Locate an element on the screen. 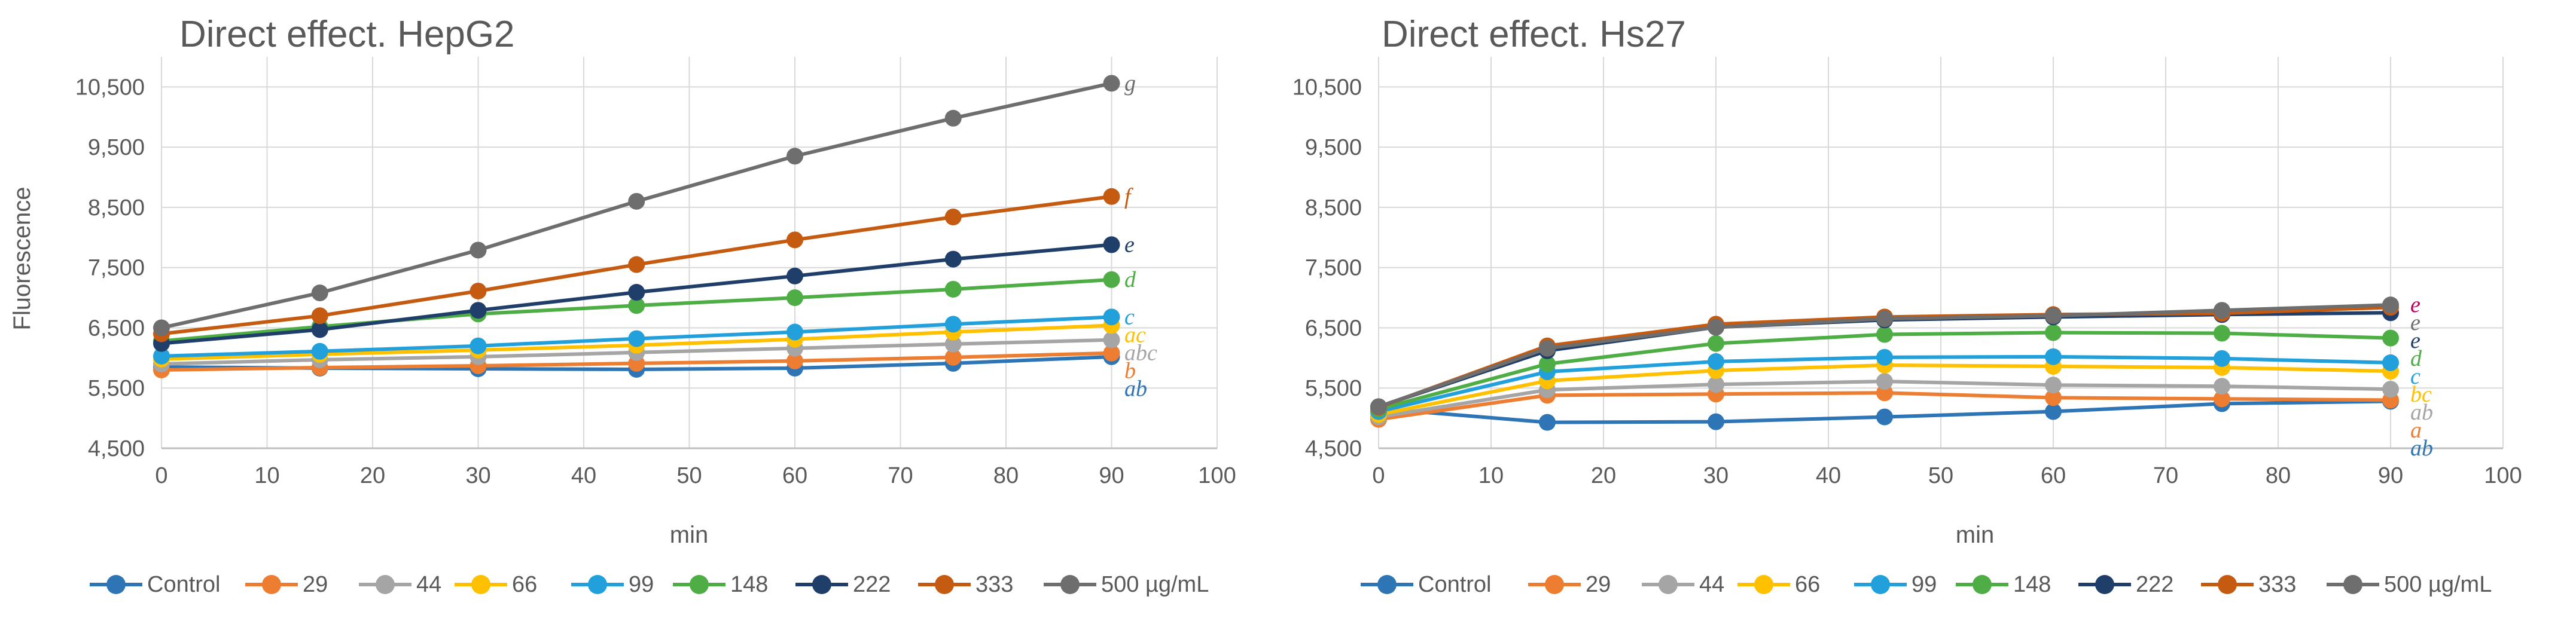 The width and height of the screenshot is (2576, 621). y-tick-label: 4,500 is located at coordinates (116, 449).